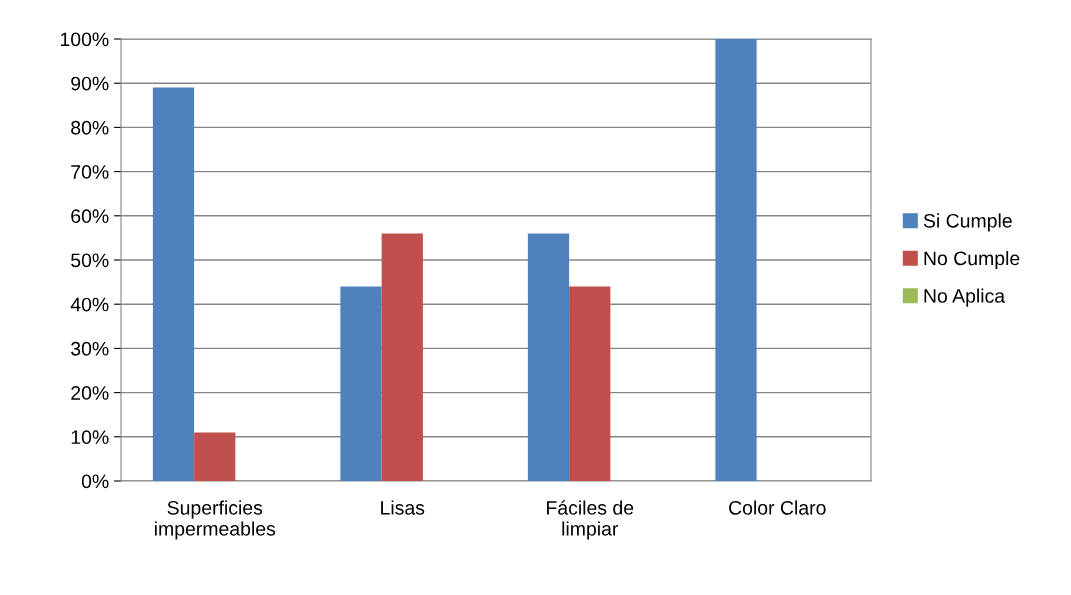 The height and width of the screenshot is (595, 1071). Describe the element at coordinates (95, 481) in the screenshot. I see `y-tick-label: 0%` at that location.